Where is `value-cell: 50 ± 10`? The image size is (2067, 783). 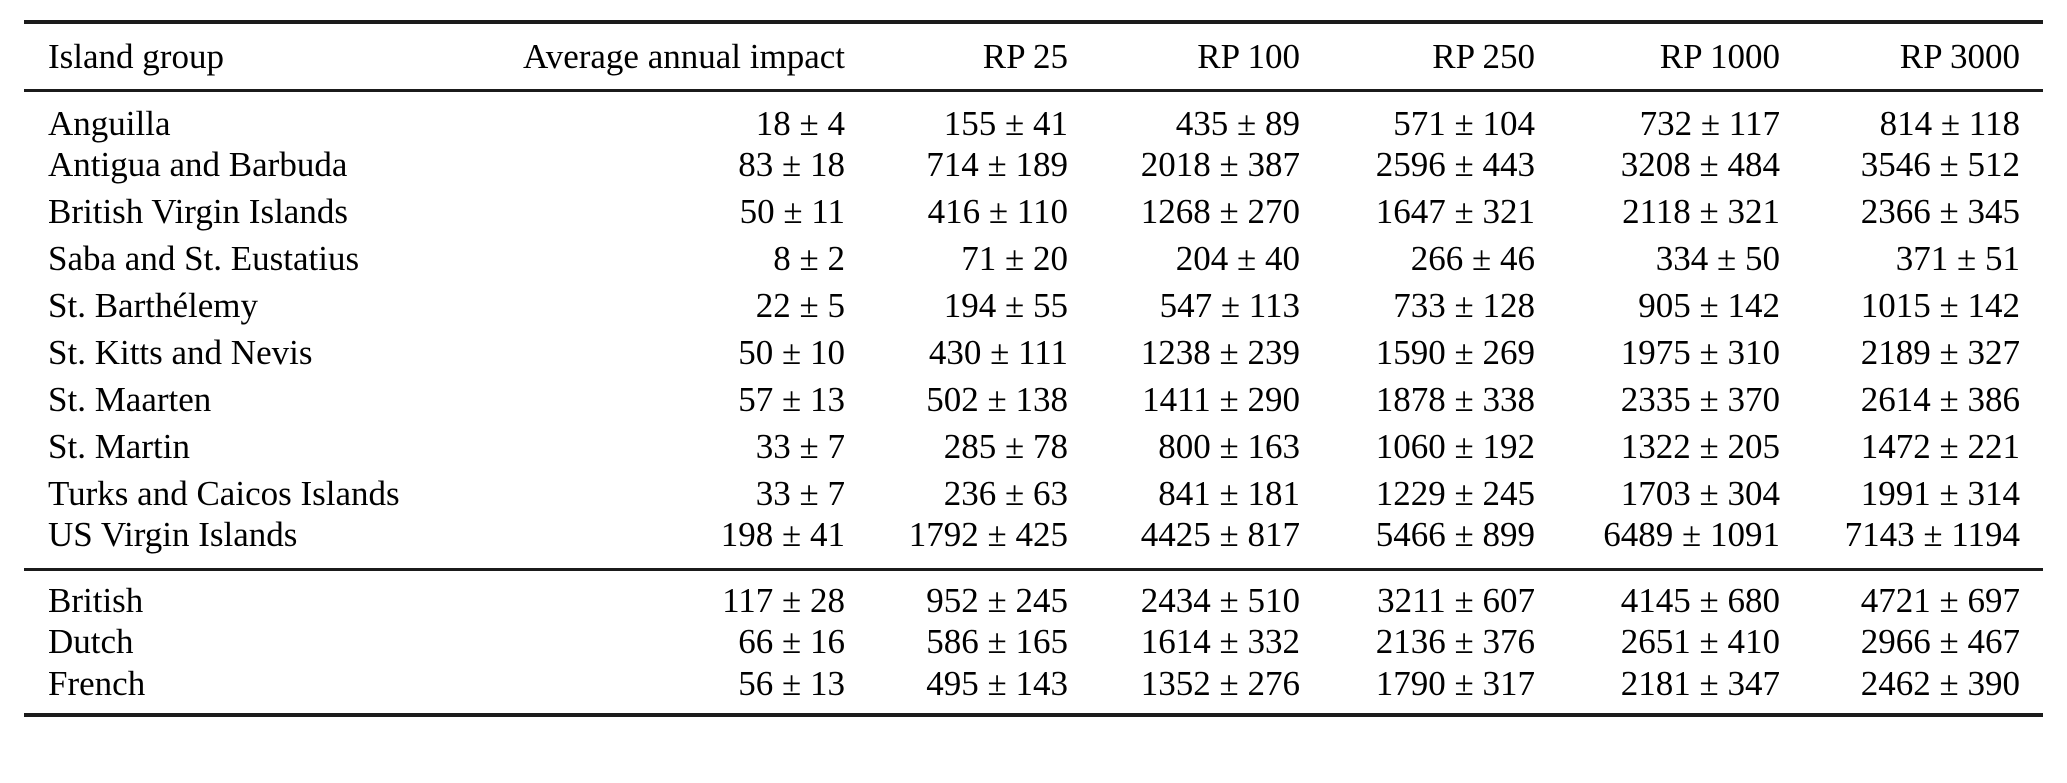 value-cell: 50 ± 10 is located at coordinates (791, 352).